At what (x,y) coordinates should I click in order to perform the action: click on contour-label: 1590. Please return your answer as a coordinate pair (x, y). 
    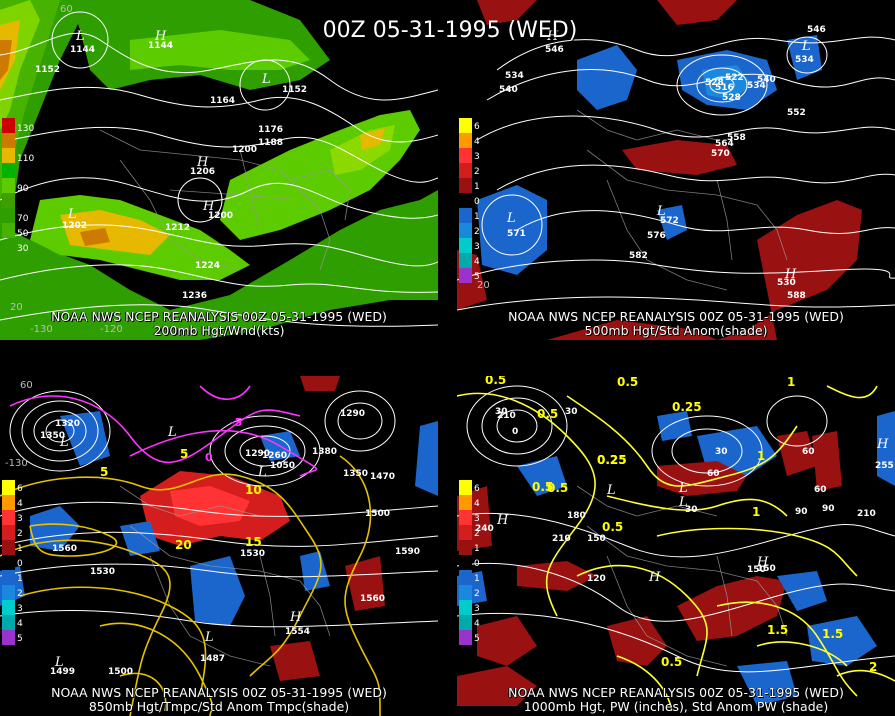
    Looking at the image, I should click on (407, 552).